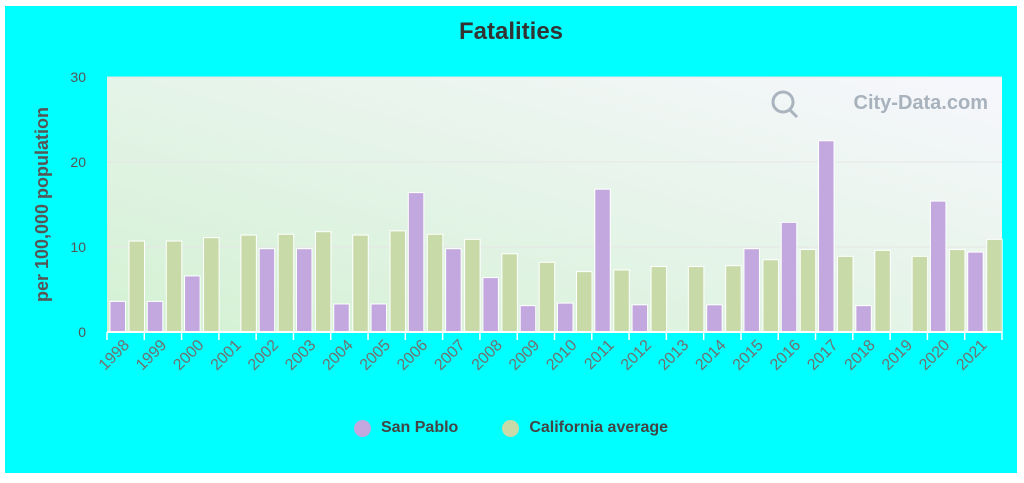 This screenshot has height=483, width=1024. Describe the element at coordinates (490, 305) in the screenshot. I see `bar-san-pablo-2008` at that location.